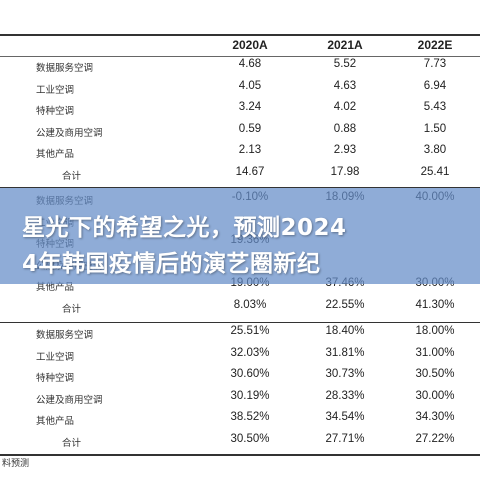  I want to click on table-cell: 0.59, so click(250, 128).